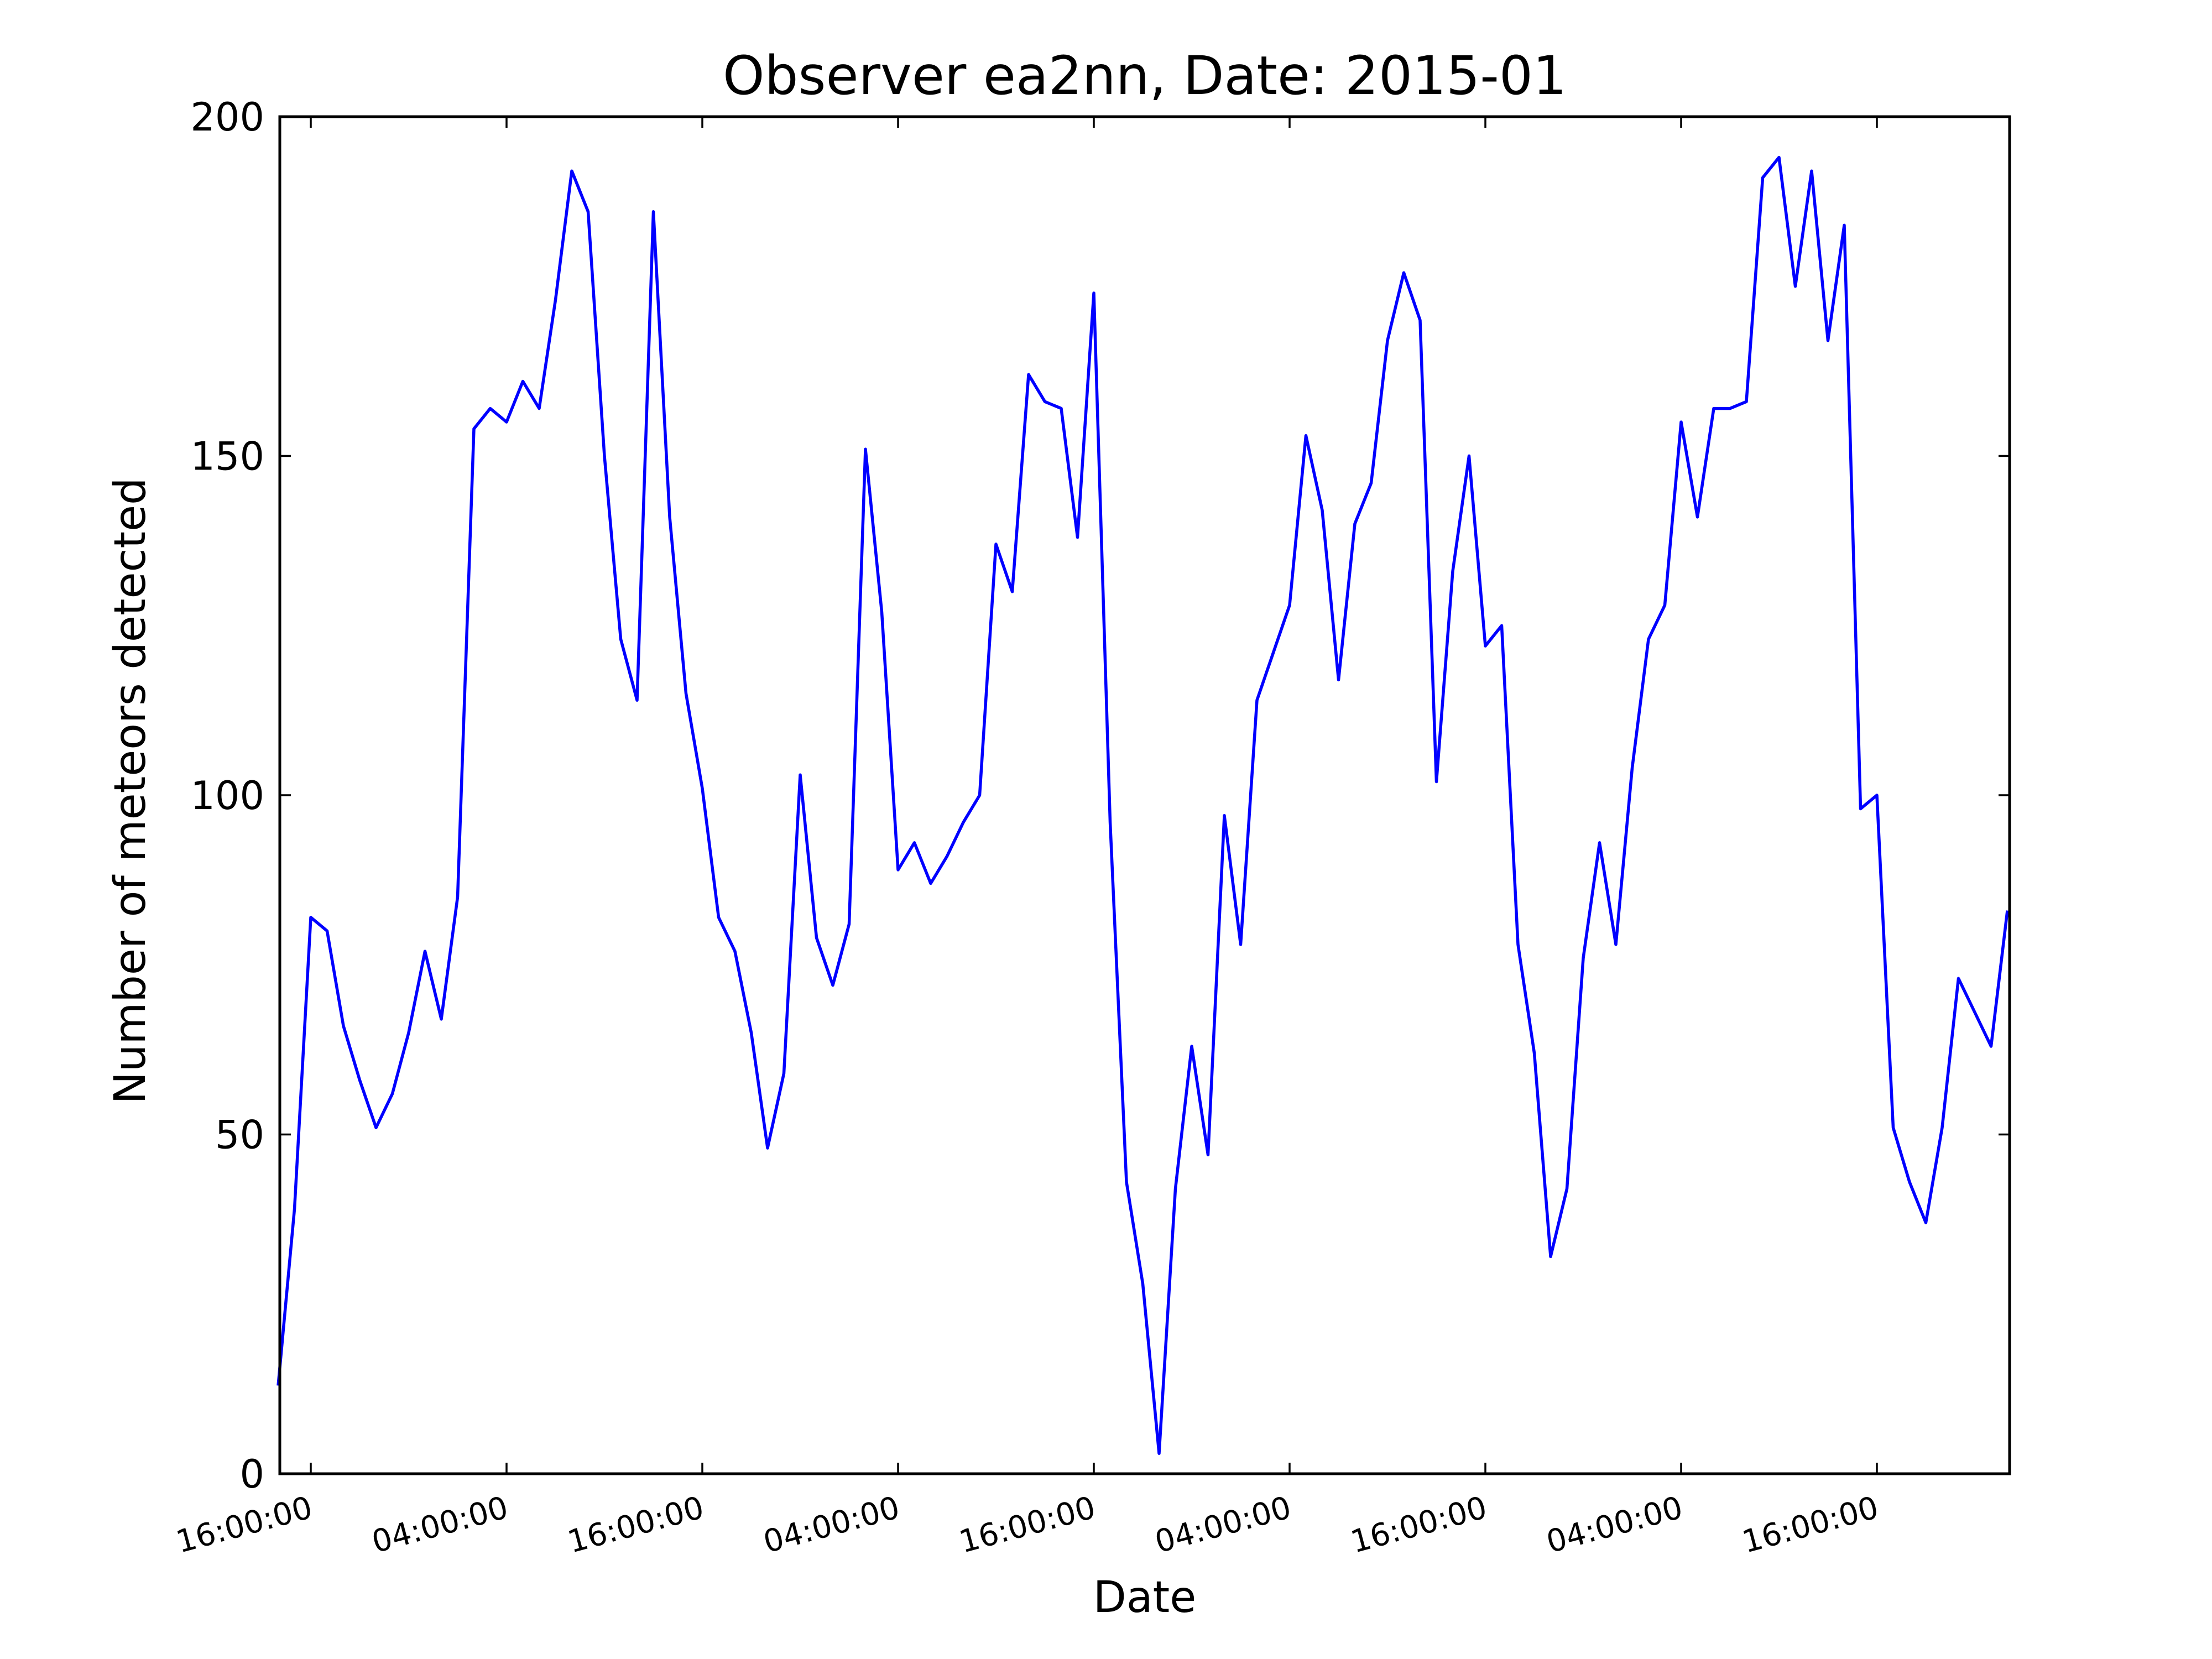 This screenshot has width=2212, height=1659. I want to click on y-tick-label: 150, so click(227, 457).